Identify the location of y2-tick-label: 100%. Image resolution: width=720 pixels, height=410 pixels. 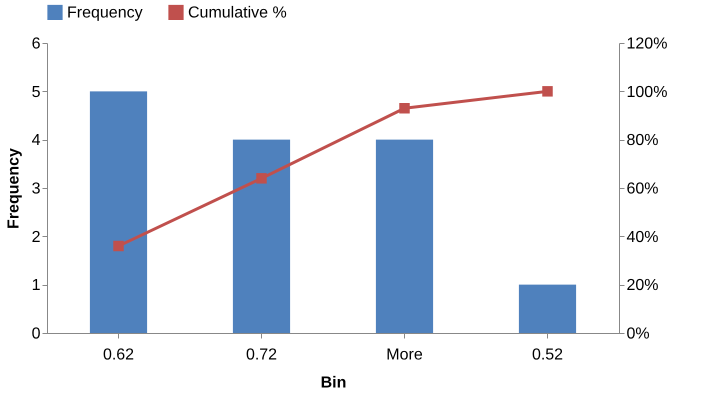
(647, 92).